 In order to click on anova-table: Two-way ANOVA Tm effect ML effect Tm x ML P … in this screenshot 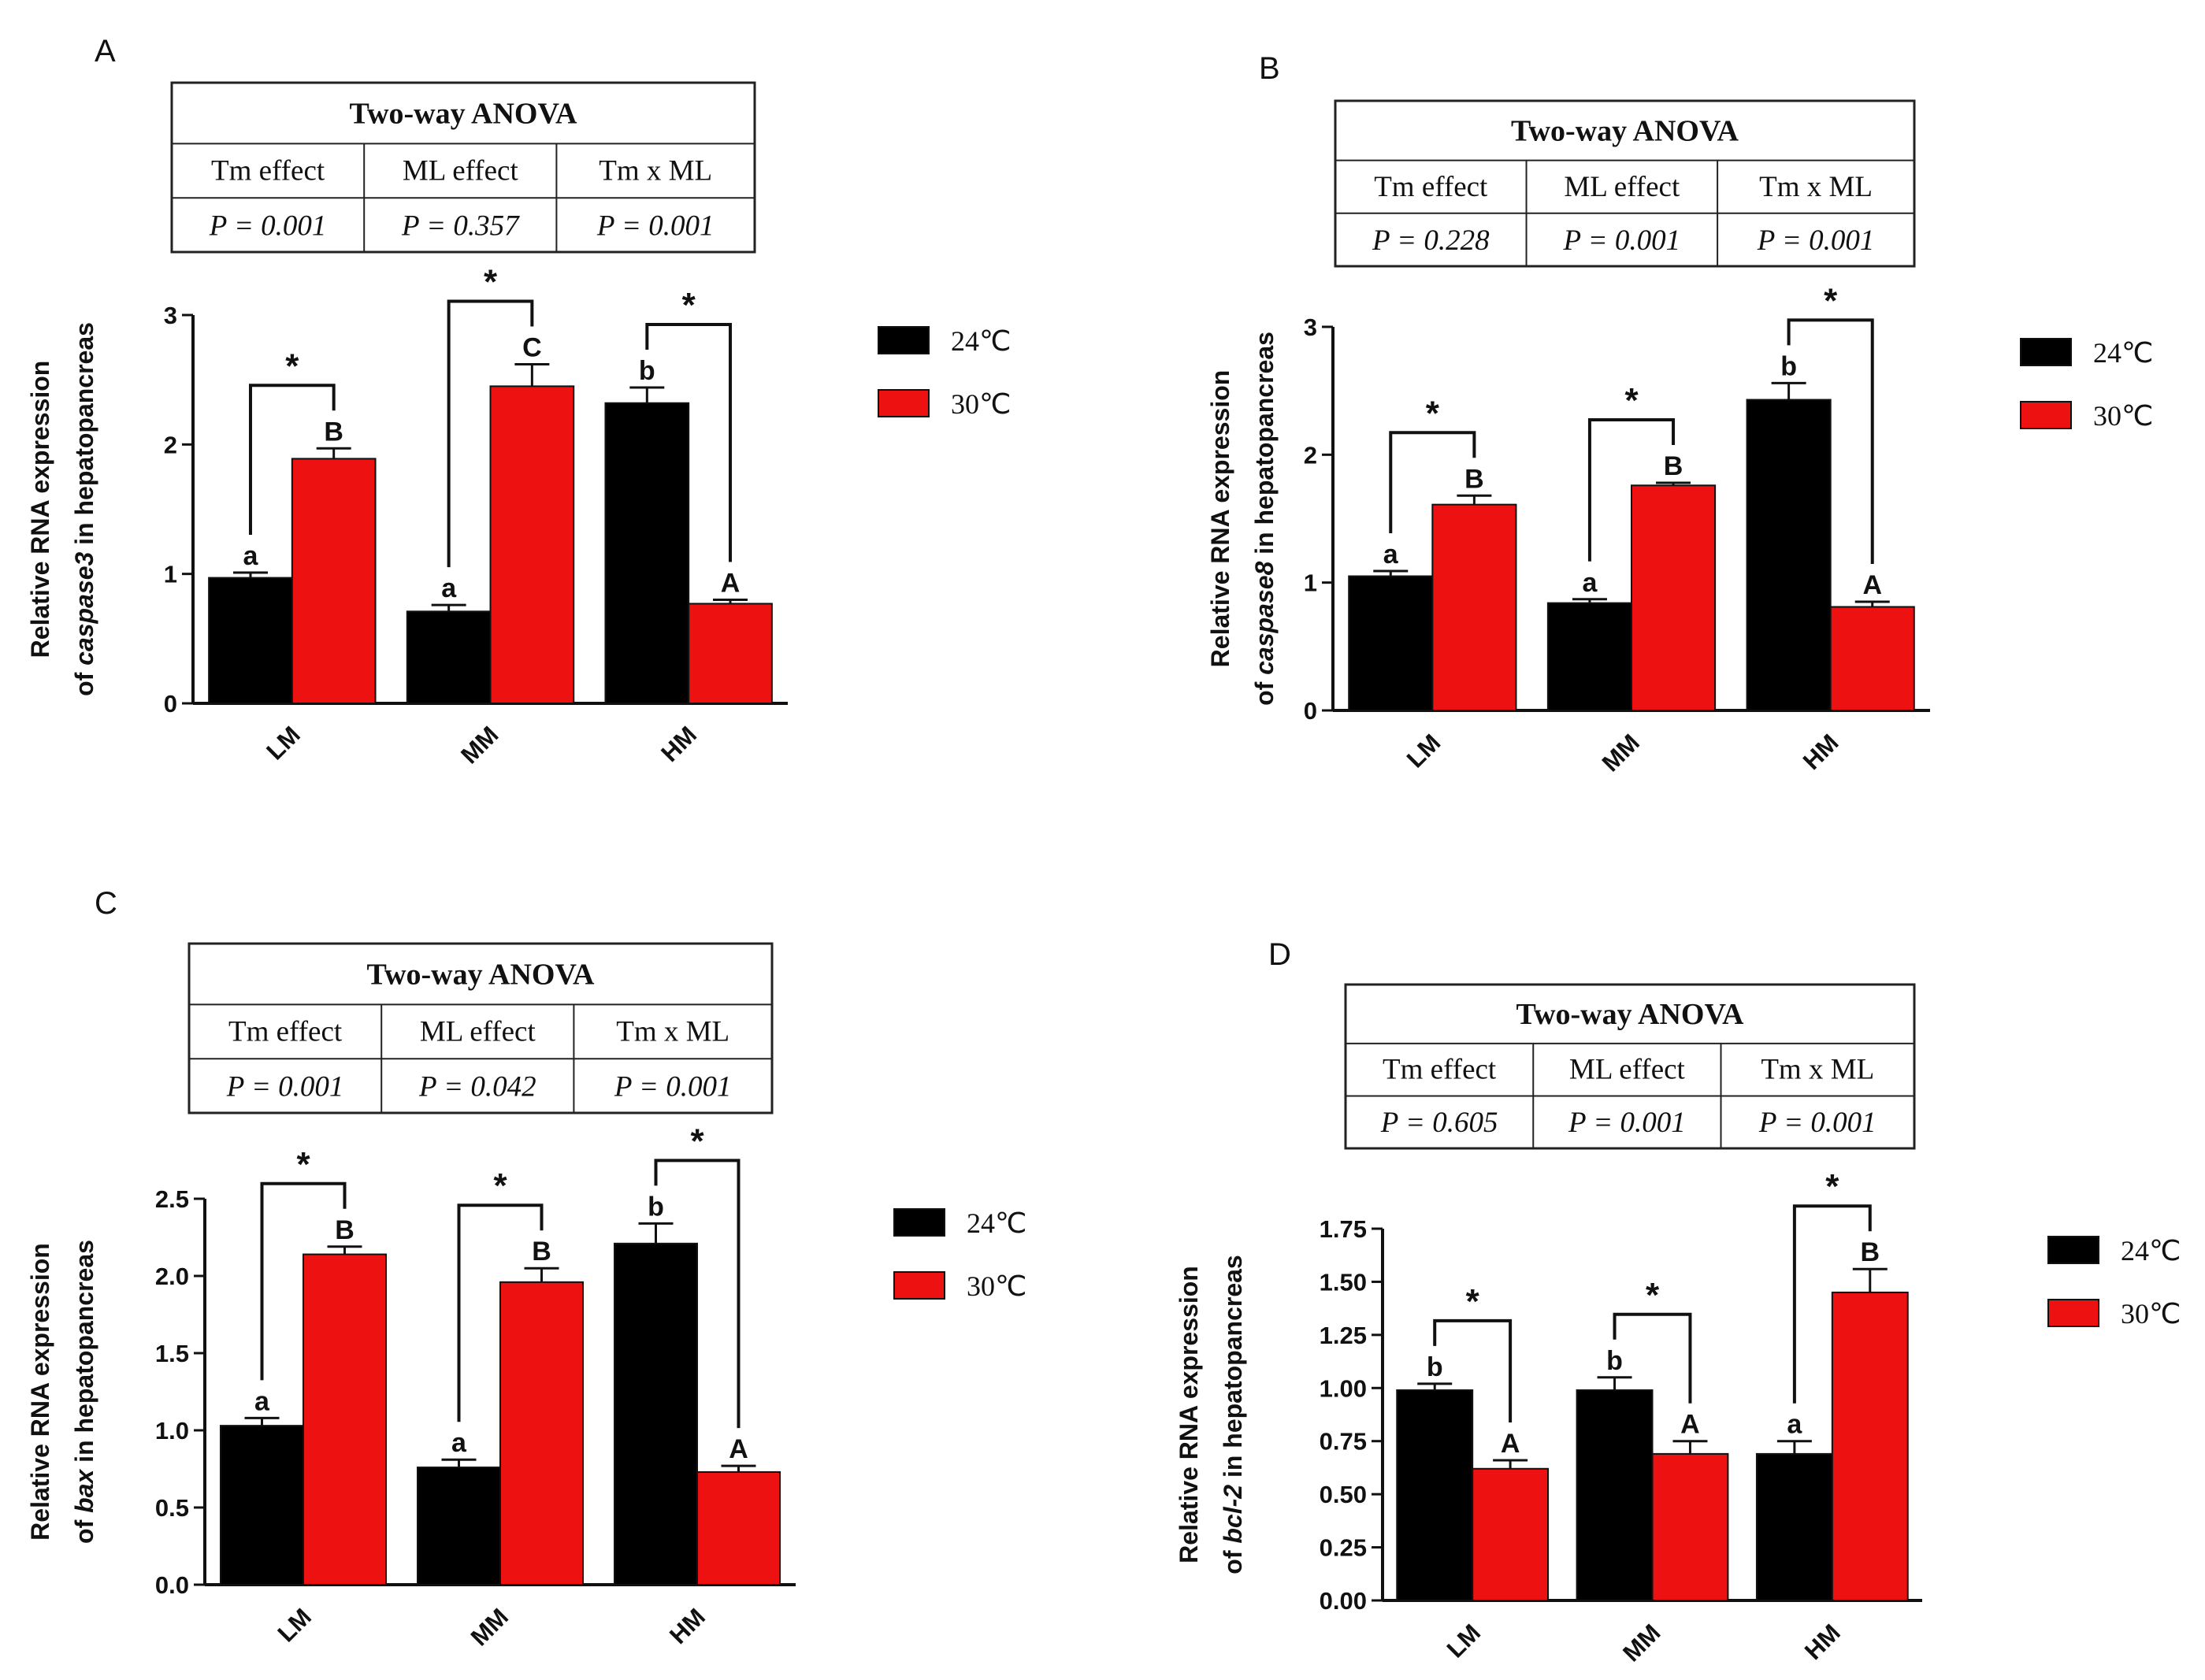, I will do `click(1630, 1066)`.